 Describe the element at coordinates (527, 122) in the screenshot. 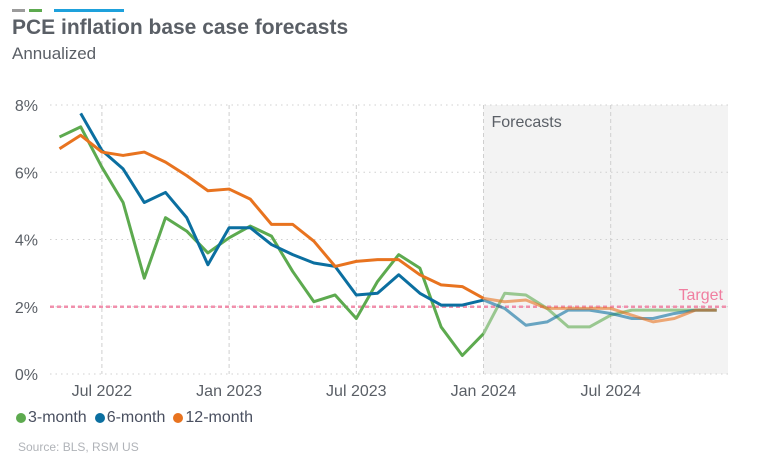

I see `forecast-label: Forecasts` at that location.